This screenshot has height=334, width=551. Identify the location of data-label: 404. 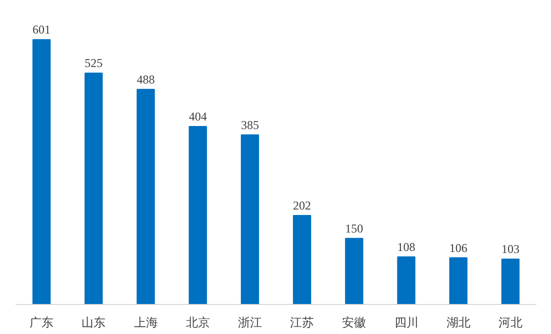
(197, 116).